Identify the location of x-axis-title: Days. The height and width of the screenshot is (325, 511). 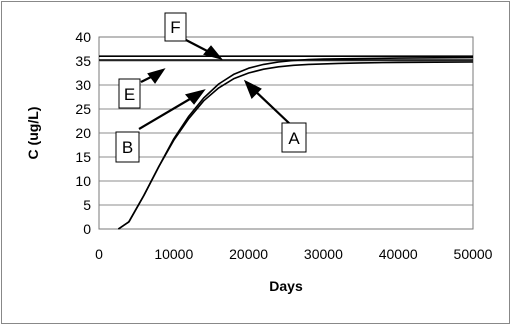
(286, 286).